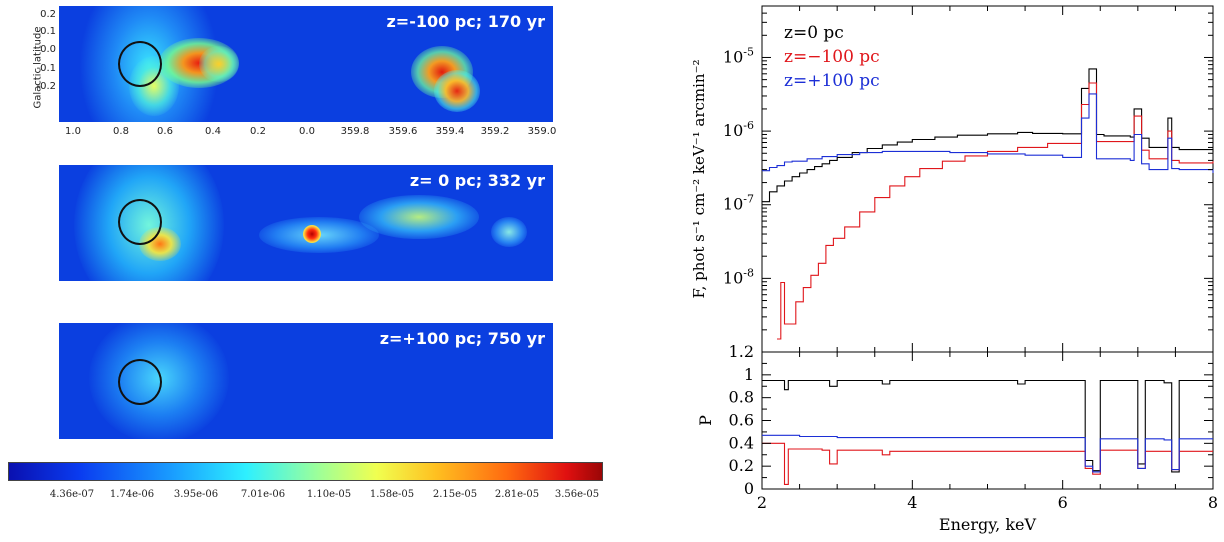 The image size is (1224, 542). What do you see at coordinates (748, 199) in the screenshot?
I see `y-tick-exponent: -7` at bounding box center [748, 199].